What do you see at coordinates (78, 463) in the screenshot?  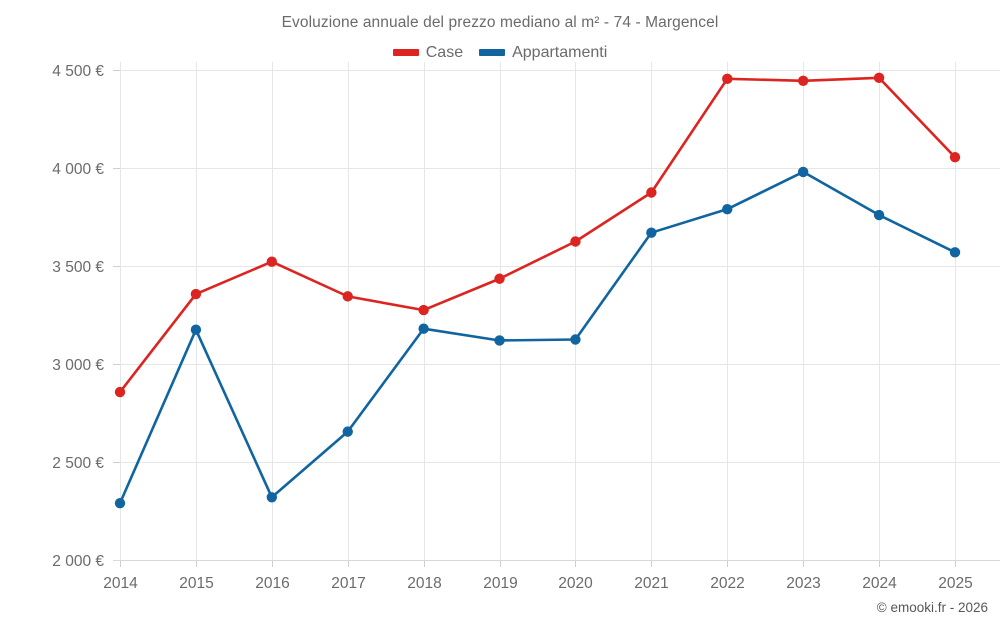 I see `y-tick-label: 2 500 €` at bounding box center [78, 463].